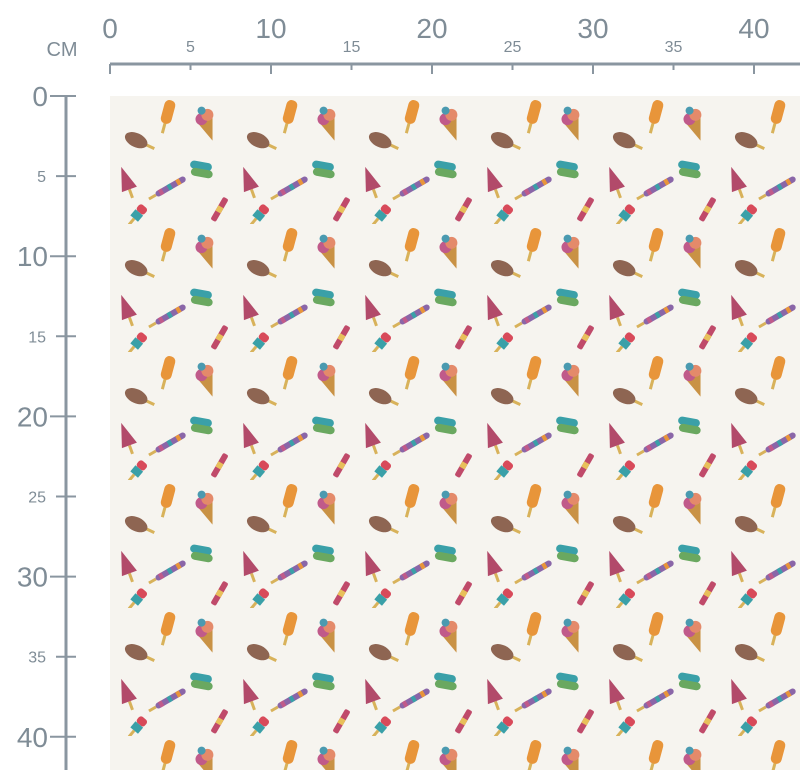 This screenshot has height=770, width=800. What do you see at coordinates (592, 28) in the screenshot?
I see `top-tick-label: 30` at bounding box center [592, 28].